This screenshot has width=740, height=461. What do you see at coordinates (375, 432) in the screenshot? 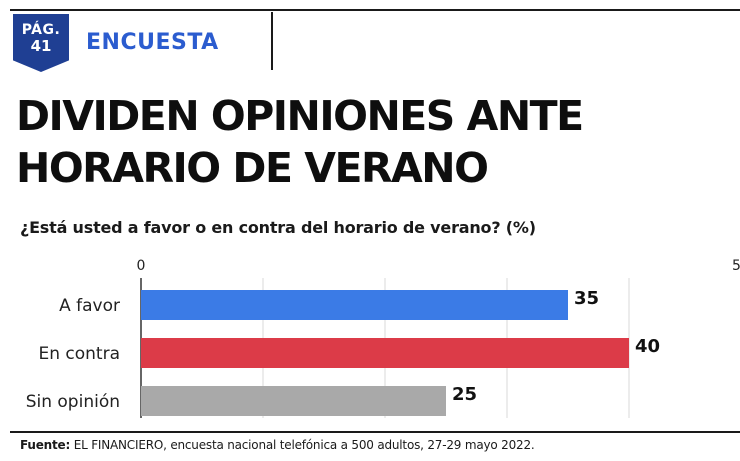
I see `bottom-rule` at bounding box center [375, 432].